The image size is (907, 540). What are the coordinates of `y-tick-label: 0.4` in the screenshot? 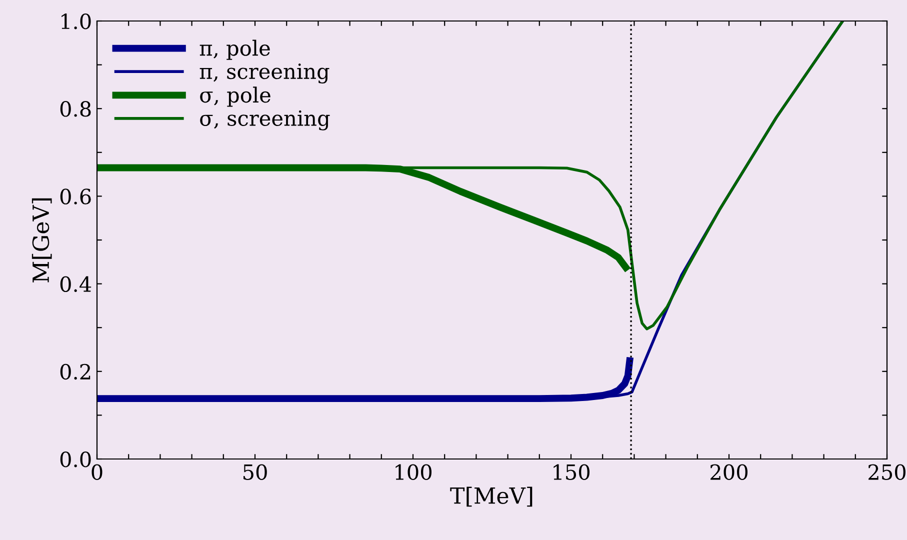 It's located at (76, 284).